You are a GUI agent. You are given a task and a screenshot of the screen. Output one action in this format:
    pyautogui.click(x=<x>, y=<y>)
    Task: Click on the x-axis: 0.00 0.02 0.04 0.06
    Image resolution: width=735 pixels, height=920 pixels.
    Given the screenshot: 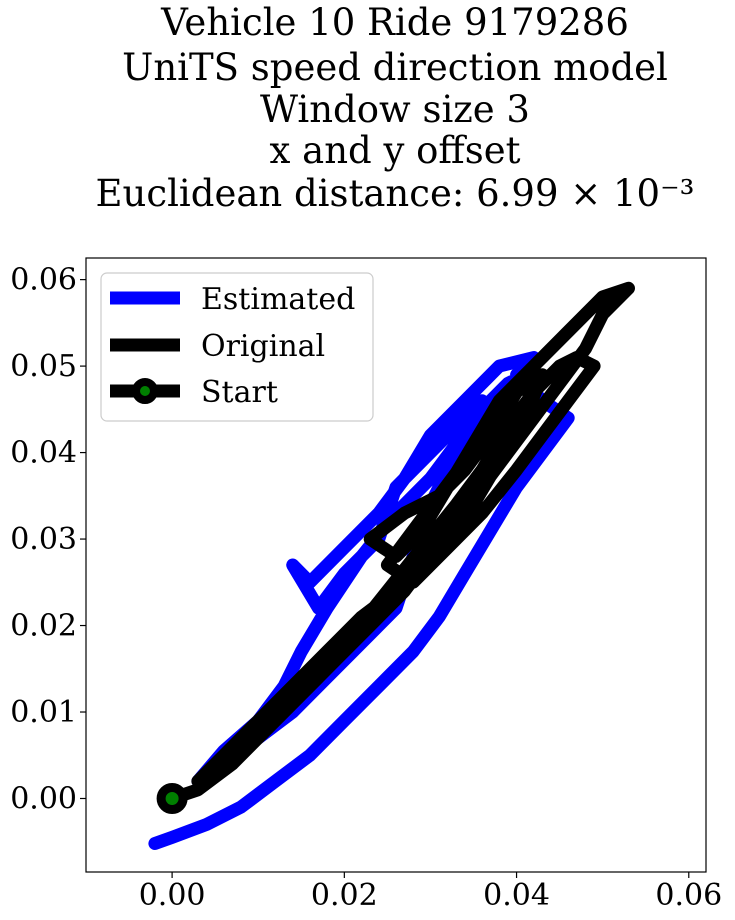 What is the action you would take?
    pyautogui.click(x=430, y=892)
    